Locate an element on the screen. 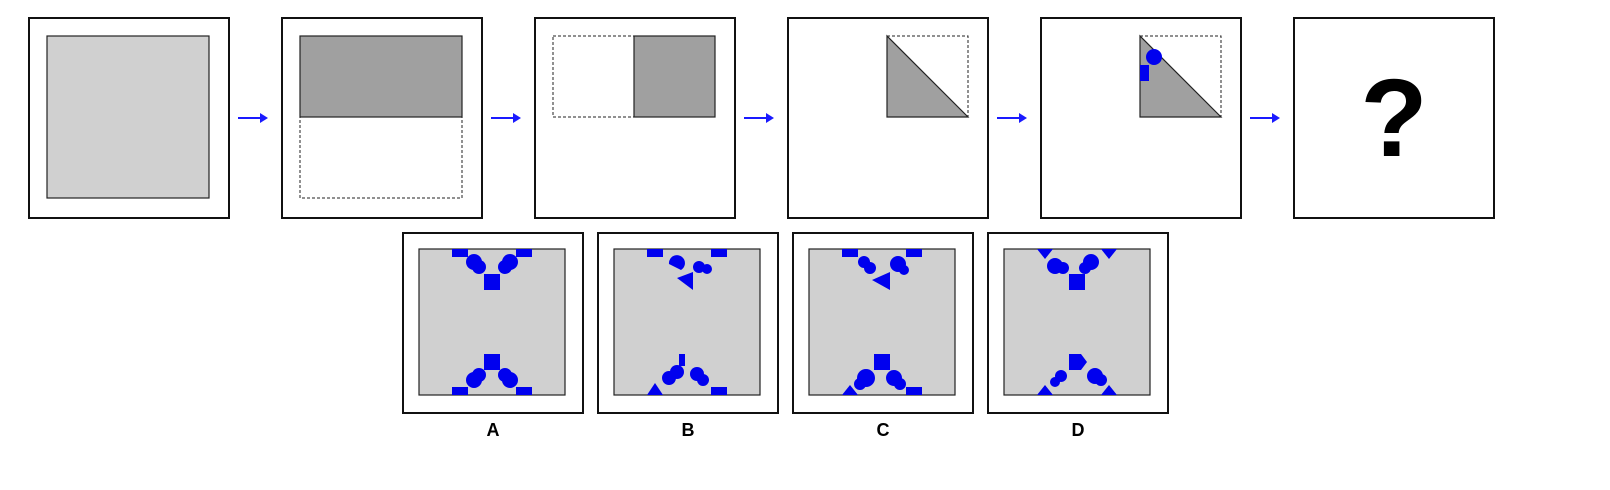 The image size is (1610, 490). option-d-graphic is located at coordinates (1077, 322).